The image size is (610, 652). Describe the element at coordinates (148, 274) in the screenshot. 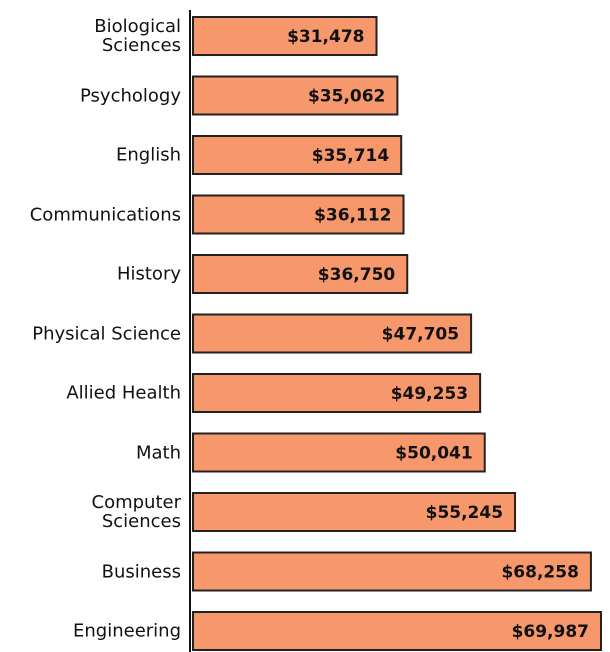

I see `category-label: History` at that location.